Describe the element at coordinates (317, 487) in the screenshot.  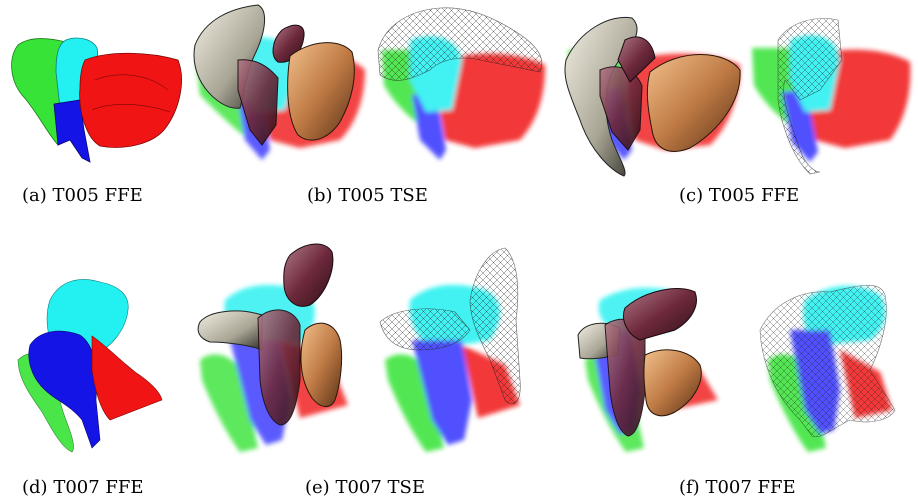
I see `caption-e-label: (e)` at that location.